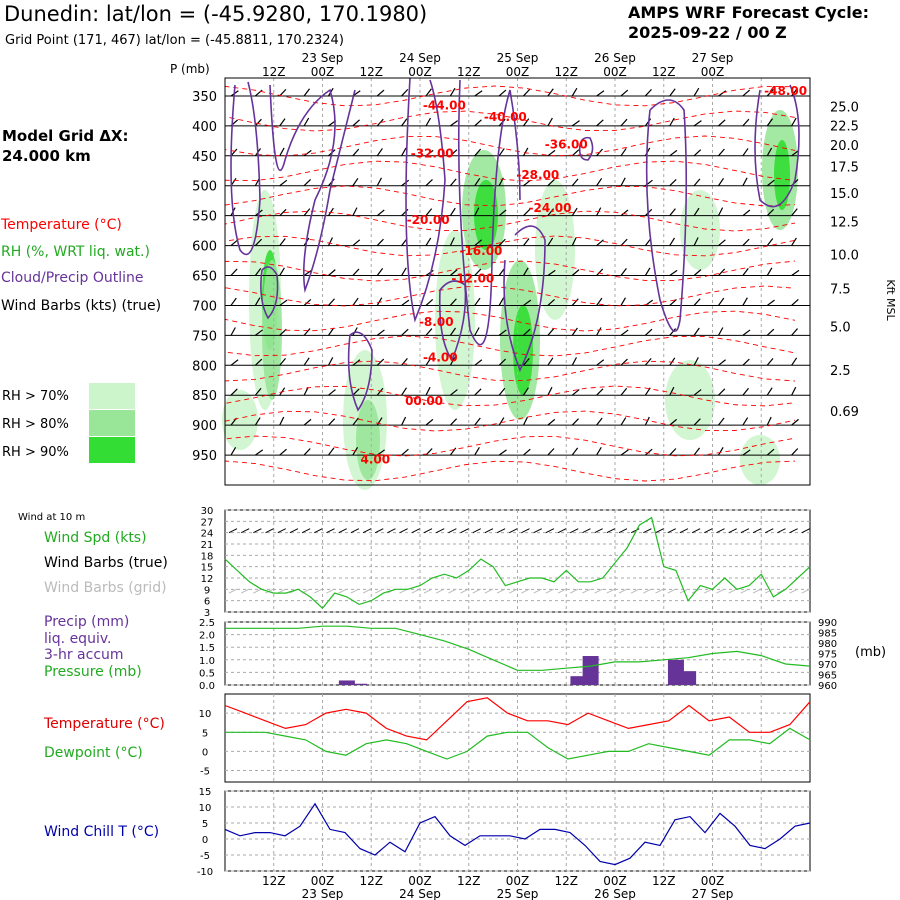 This screenshot has width=900, height=900. I want to click on wind-tick-label: 30, so click(207, 511).